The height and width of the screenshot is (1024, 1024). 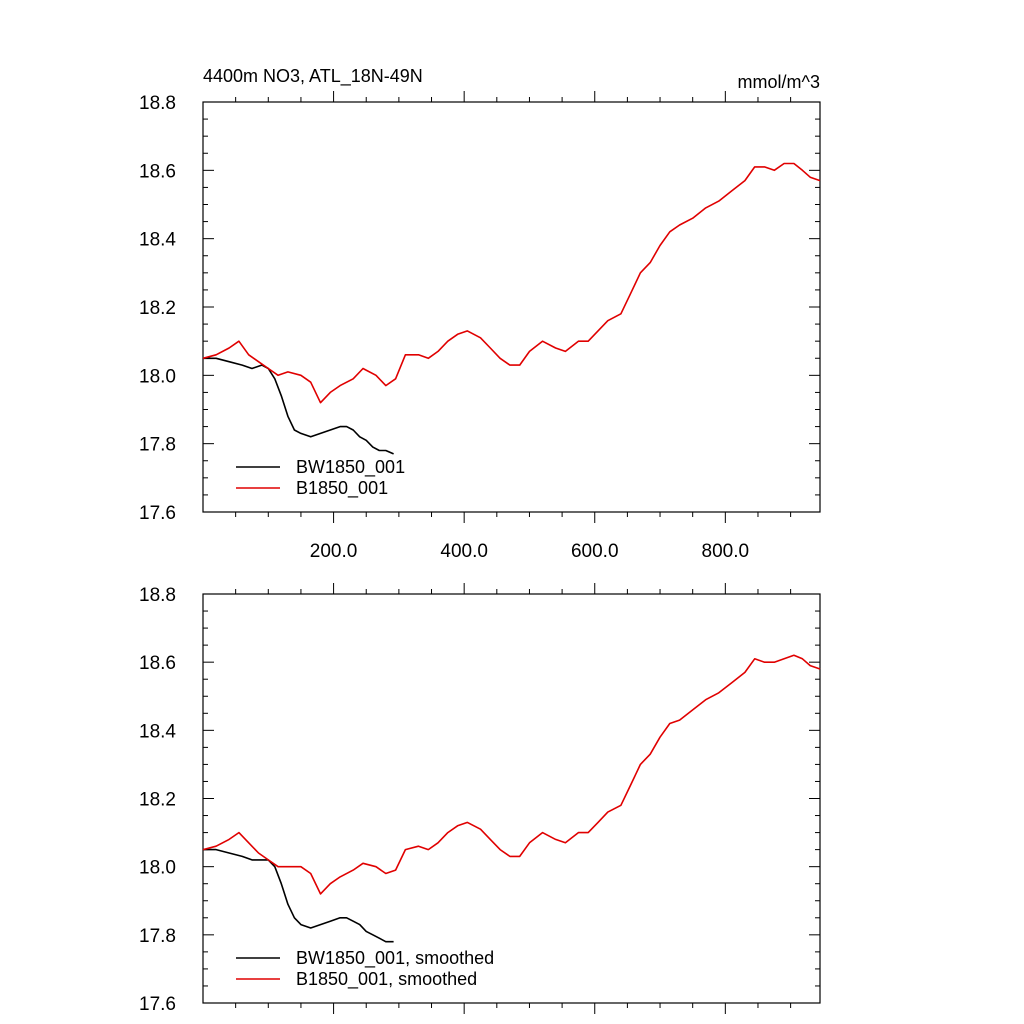 What do you see at coordinates (726, 551) in the screenshot?
I see `x-tick-label: 800.0` at bounding box center [726, 551].